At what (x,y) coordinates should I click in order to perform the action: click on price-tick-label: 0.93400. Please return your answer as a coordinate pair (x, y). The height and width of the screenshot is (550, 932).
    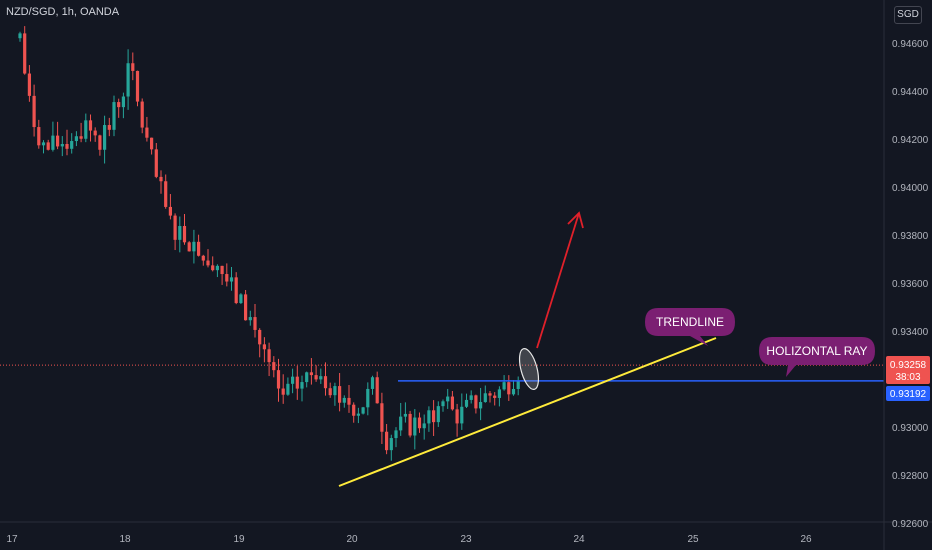
    Looking at the image, I should click on (910, 332).